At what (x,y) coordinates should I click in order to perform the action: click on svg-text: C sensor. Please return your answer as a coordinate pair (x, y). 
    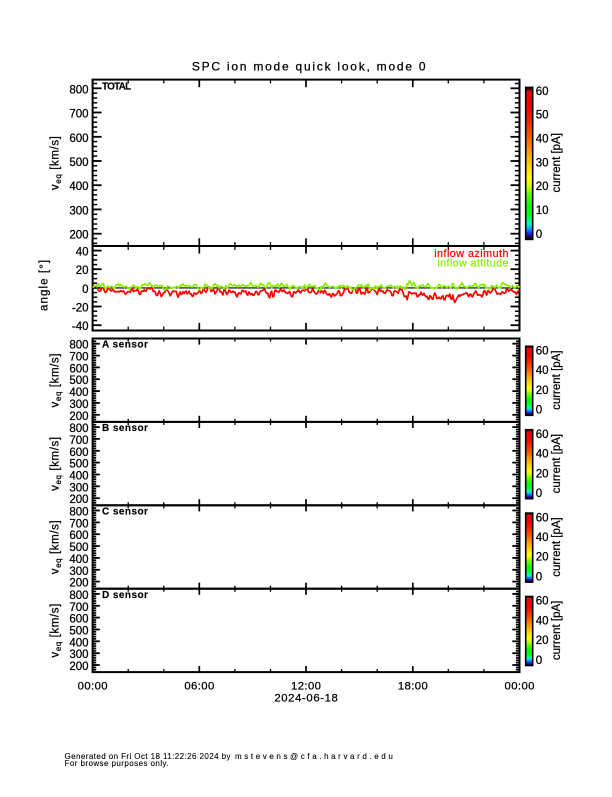
    Looking at the image, I should click on (125, 512).